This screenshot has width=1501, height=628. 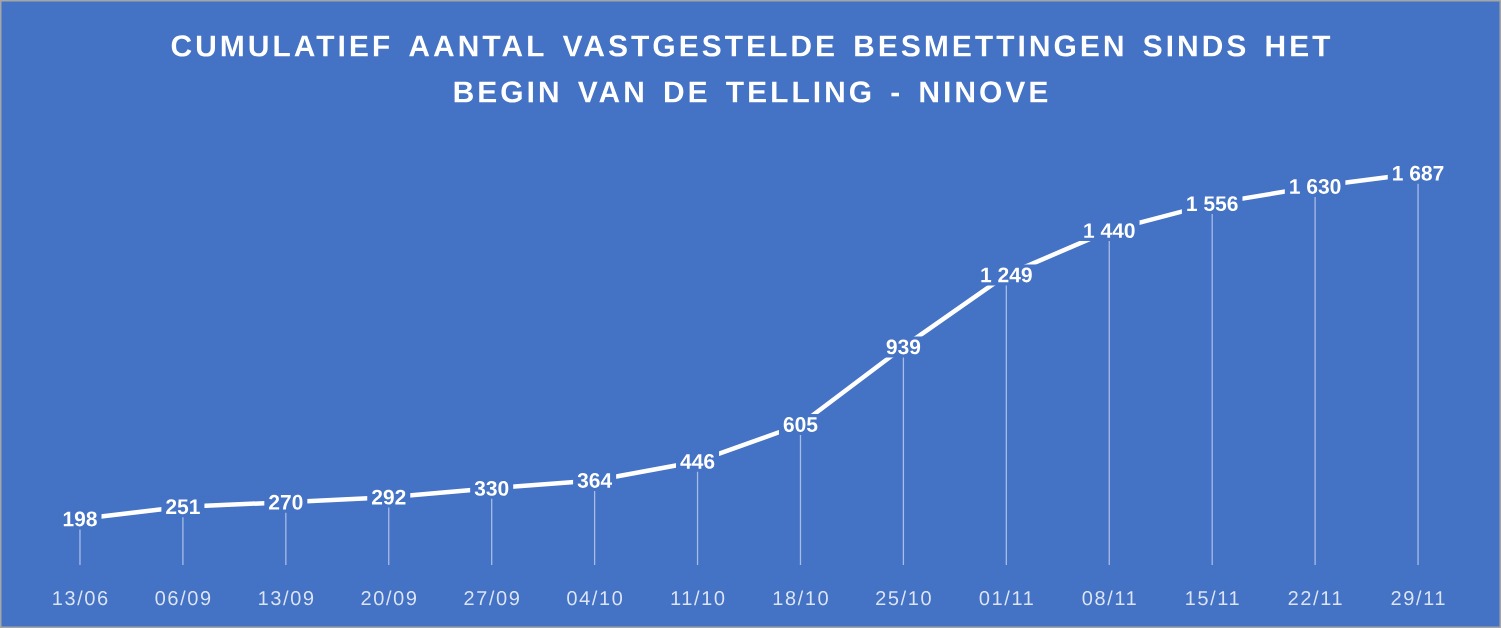 What do you see at coordinates (800, 598) in the screenshot?
I see `x-tick-label: 18/10` at bounding box center [800, 598].